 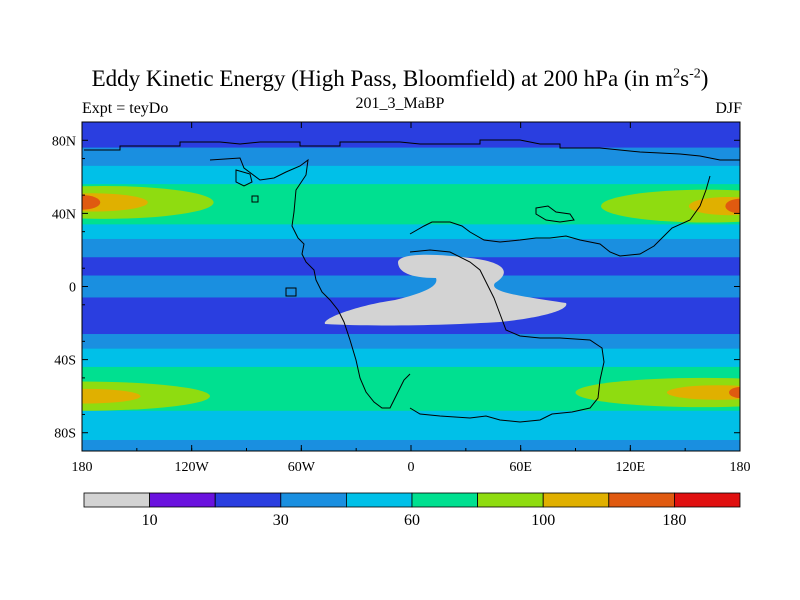 What do you see at coordinates (555, 214) in the screenshot?
I see `coastline-mediterranean` at bounding box center [555, 214].